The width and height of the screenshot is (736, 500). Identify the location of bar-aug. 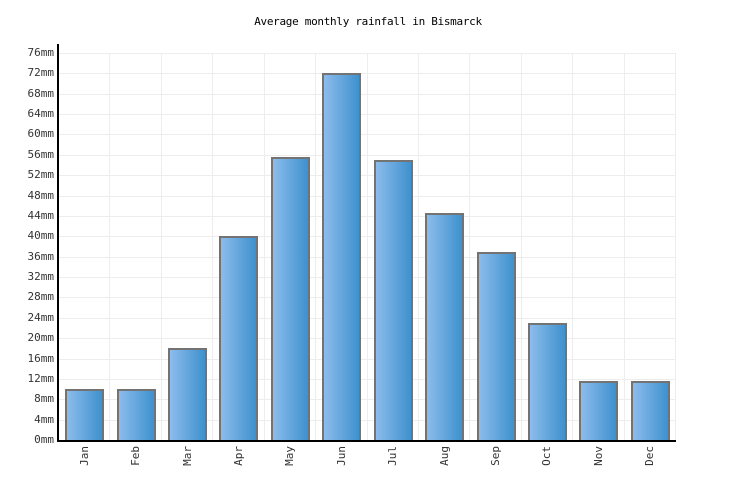
(445, 326).